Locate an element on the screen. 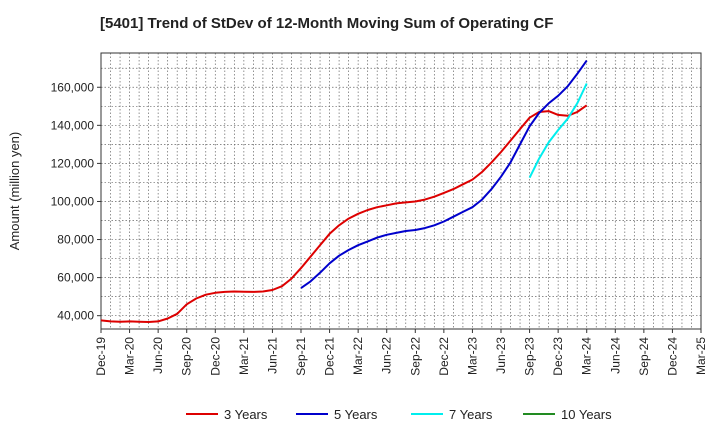 The height and width of the screenshot is (440, 720). y-axis-label: Amount (million yen) is located at coordinates (14, 191).